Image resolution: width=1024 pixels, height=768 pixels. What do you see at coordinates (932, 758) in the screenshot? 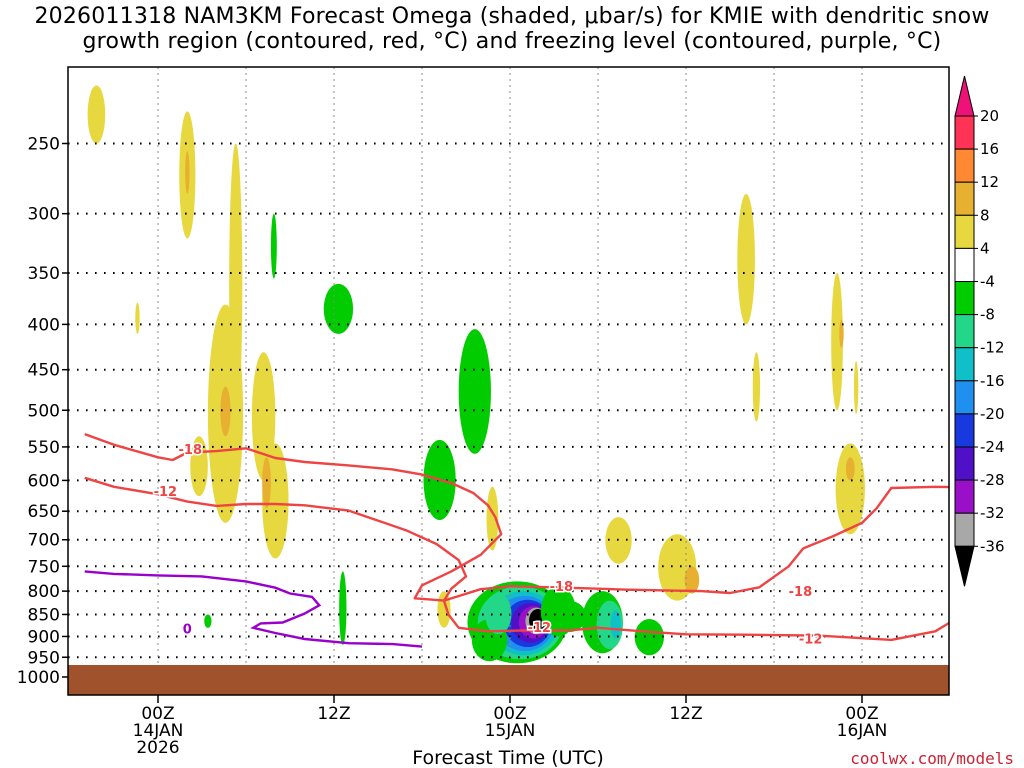
I see `credit-link: coolwx.com/models` at bounding box center [932, 758].